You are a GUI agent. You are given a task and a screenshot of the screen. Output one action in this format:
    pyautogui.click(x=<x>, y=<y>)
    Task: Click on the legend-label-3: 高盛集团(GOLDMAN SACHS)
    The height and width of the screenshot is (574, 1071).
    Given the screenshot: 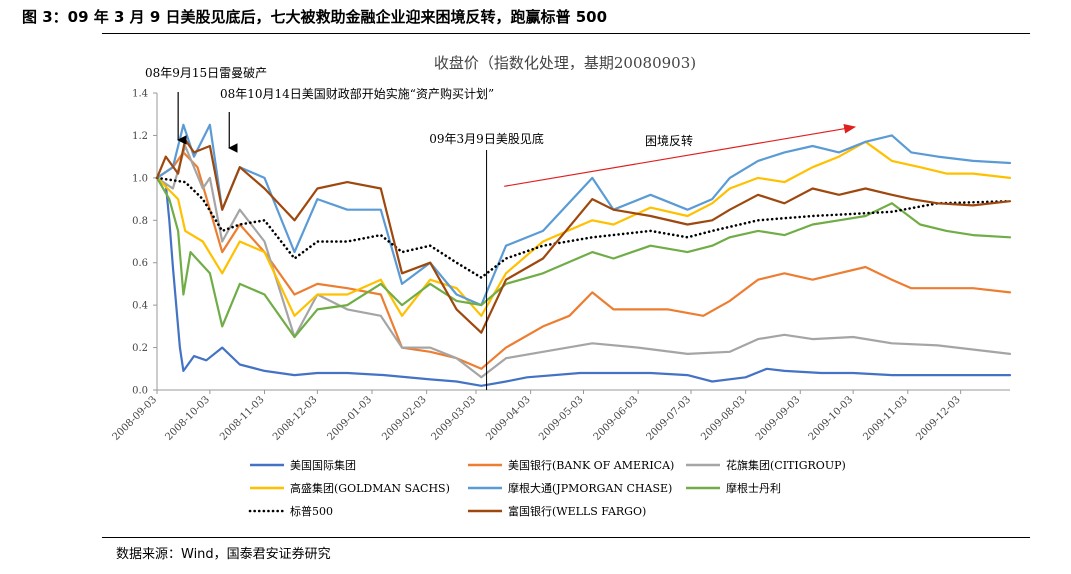 What is the action you would take?
    pyautogui.click(x=370, y=488)
    